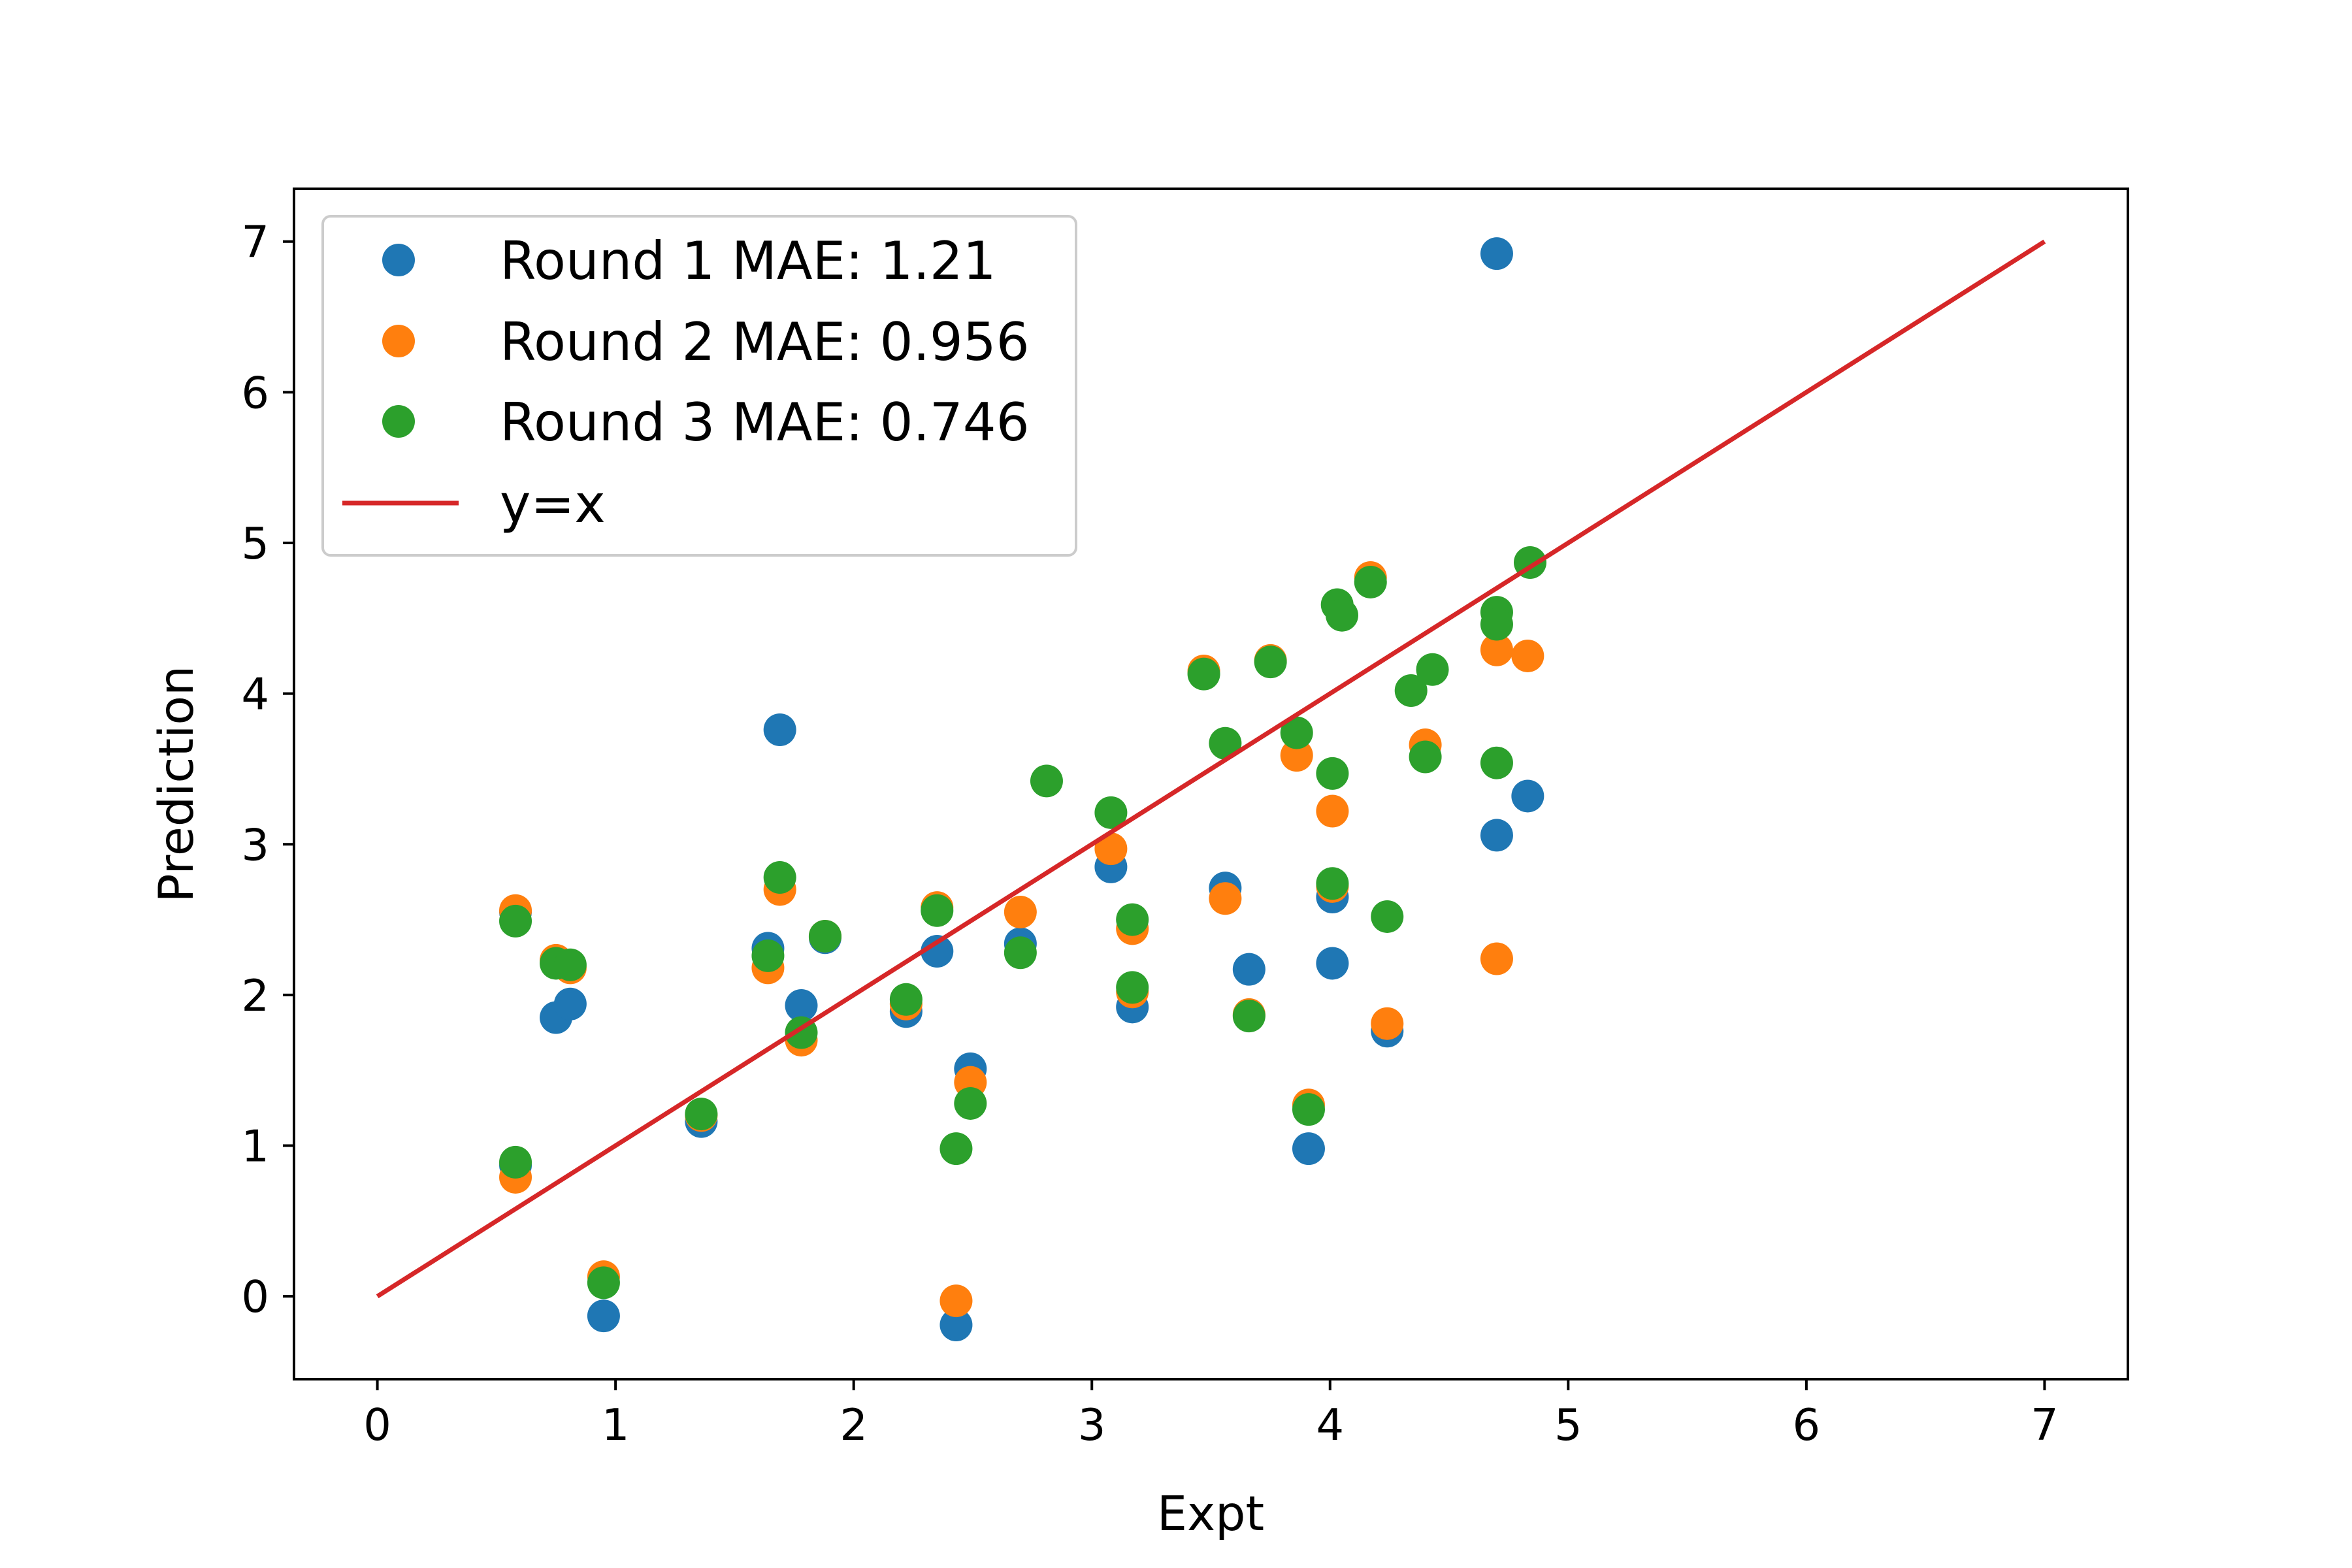 This screenshot has height=1568, width=2352. Describe the element at coordinates (176, 784) in the screenshot. I see `y-axis-title: Prediction` at that location.